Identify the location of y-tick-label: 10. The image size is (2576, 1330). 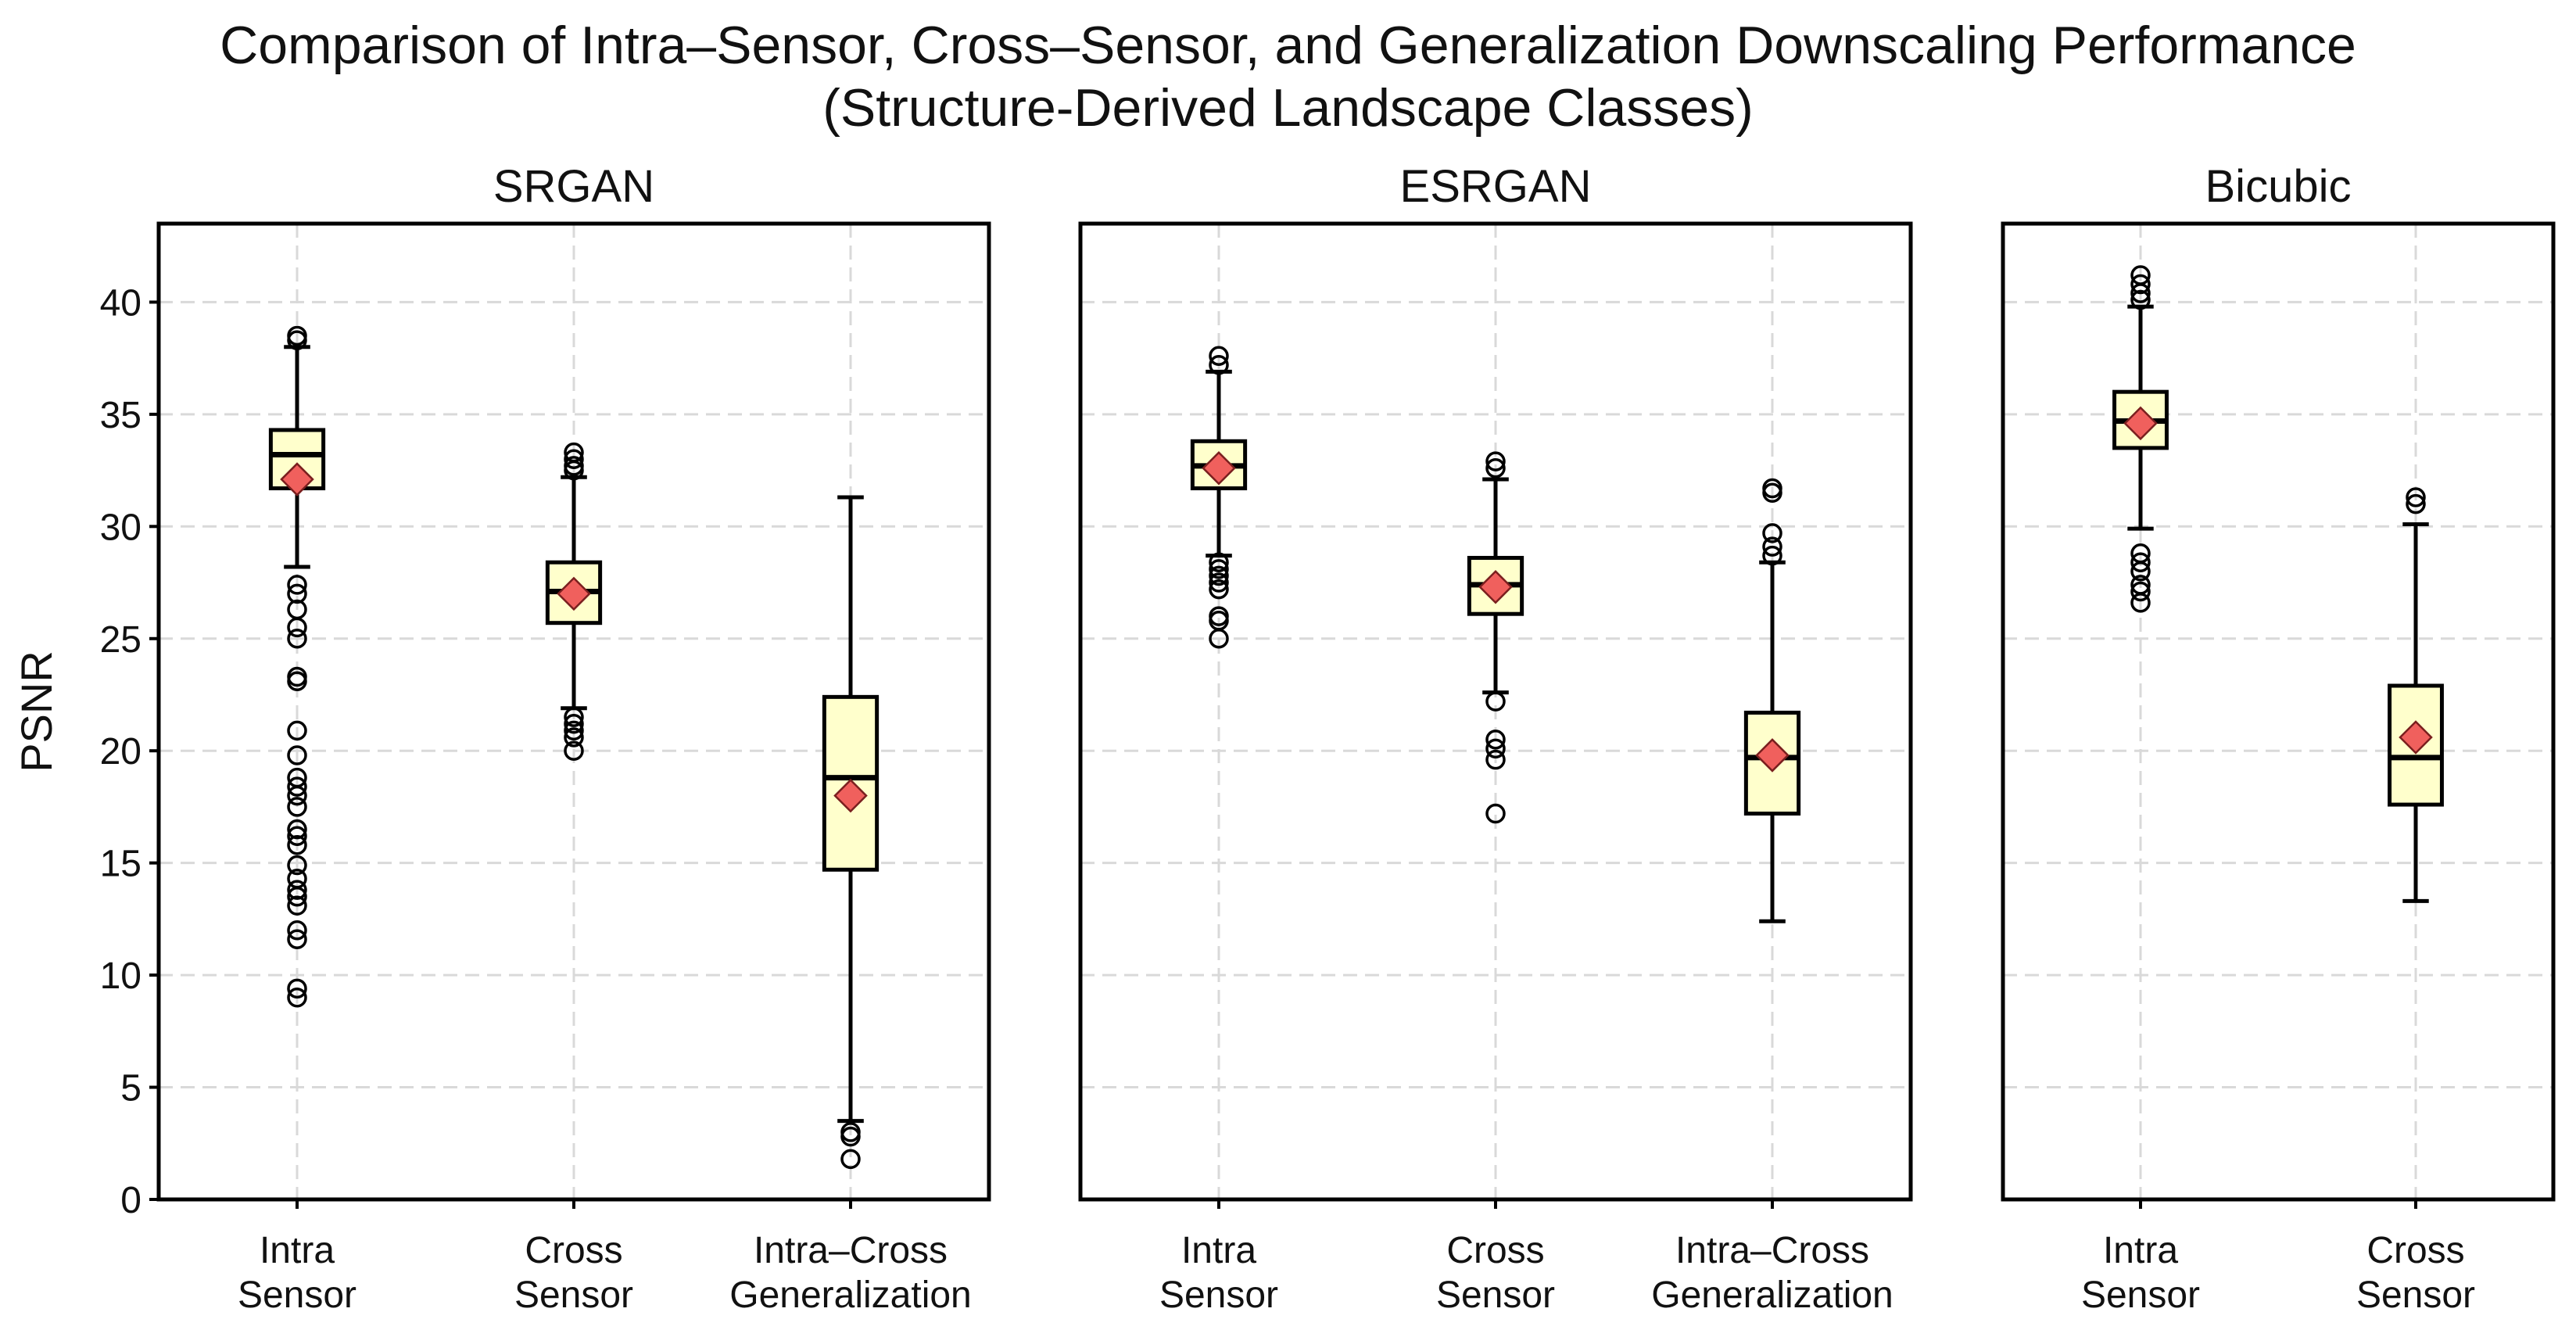
(121, 976).